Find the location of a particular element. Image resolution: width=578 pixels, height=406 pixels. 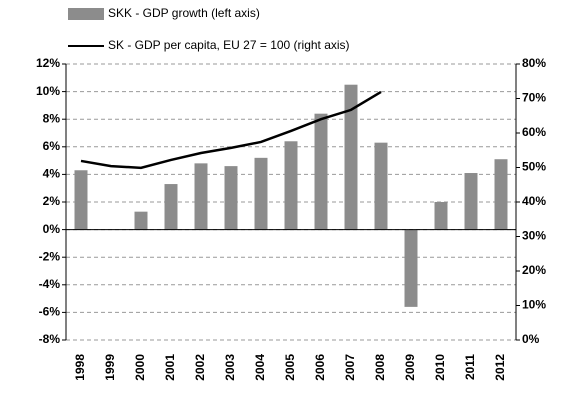

y2-tick-label: 80% is located at coordinates (534, 63).